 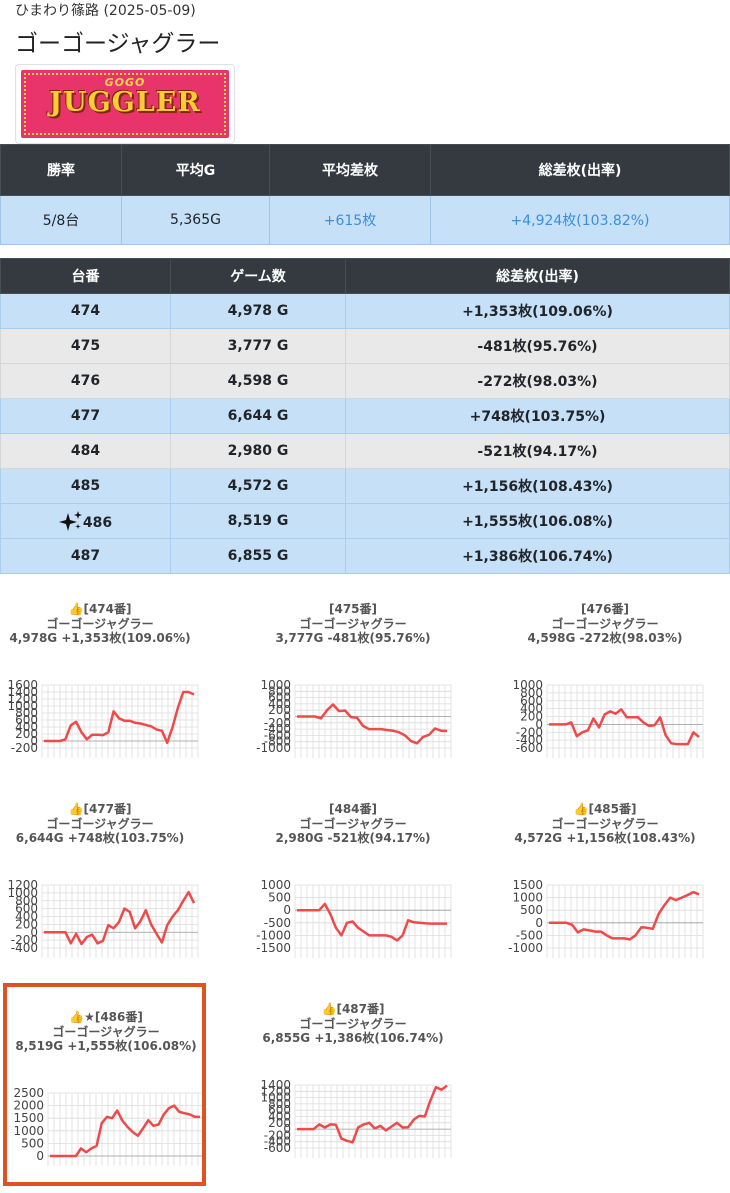 I want to click on breadcrumb: ひまわり篠路 (2025-05-09), so click(x=105, y=11).